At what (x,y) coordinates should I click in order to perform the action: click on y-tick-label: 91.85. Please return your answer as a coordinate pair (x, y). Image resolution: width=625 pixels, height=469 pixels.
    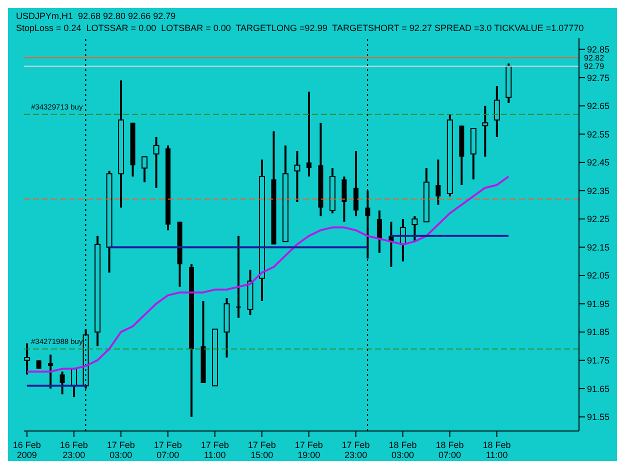
    Looking at the image, I should click on (598, 332).